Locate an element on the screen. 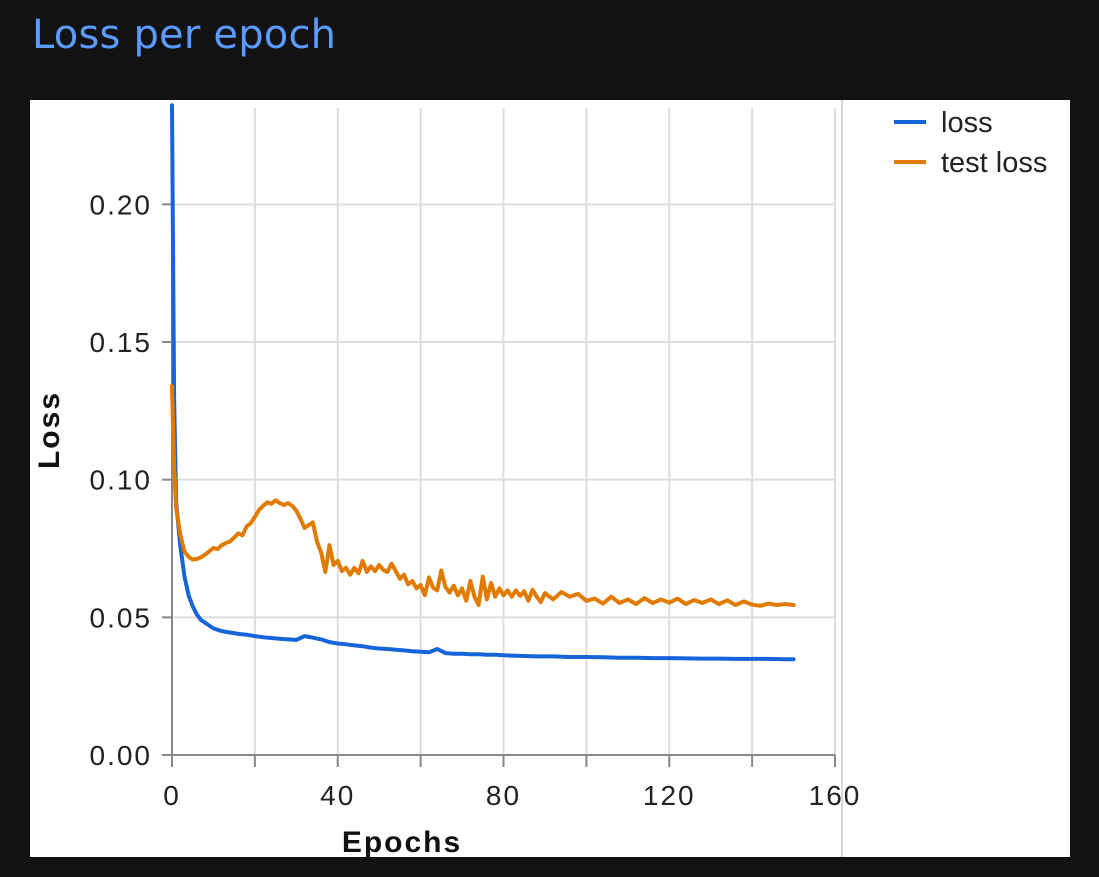  legend-label: test loss is located at coordinates (994, 163).